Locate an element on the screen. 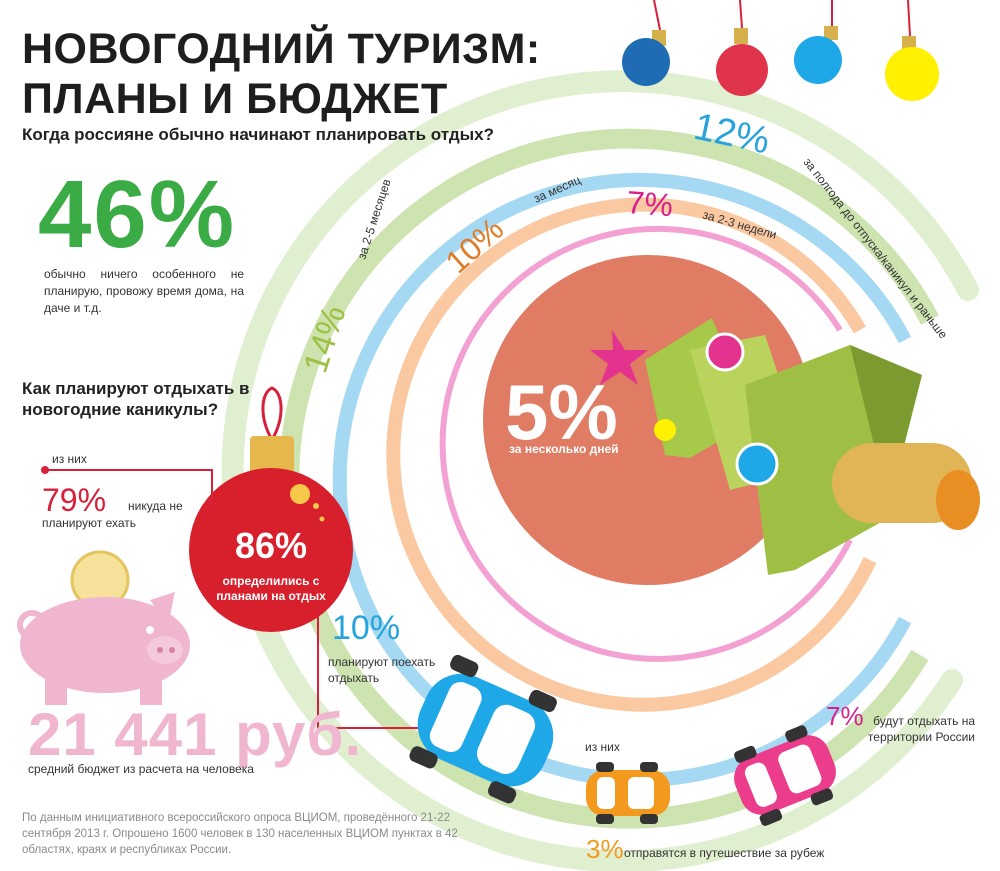 This screenshot has width=1000, height=871. budget-text: средний бюджет из расчета на человека is located at coordinates (141, 769).